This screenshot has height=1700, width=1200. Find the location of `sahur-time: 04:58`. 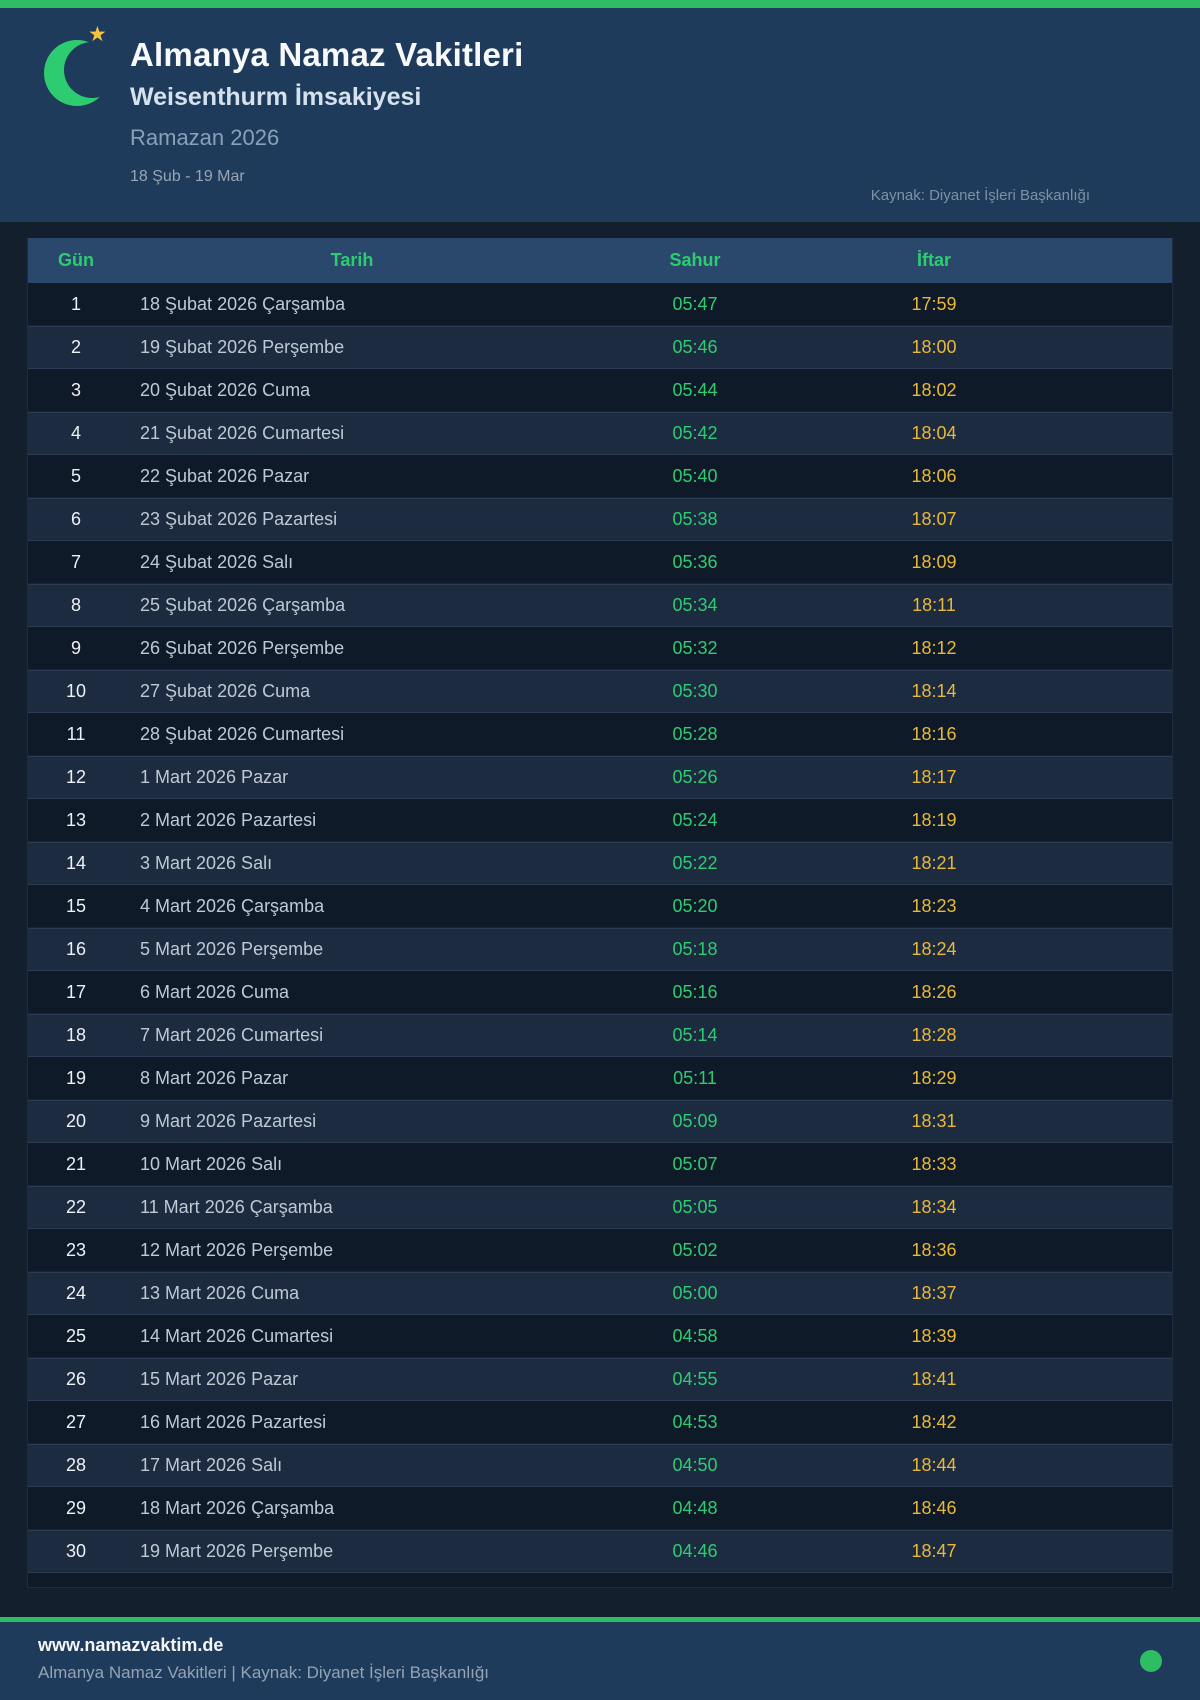

sahur-time: 04:58 is located at coordinates (695, 1335).